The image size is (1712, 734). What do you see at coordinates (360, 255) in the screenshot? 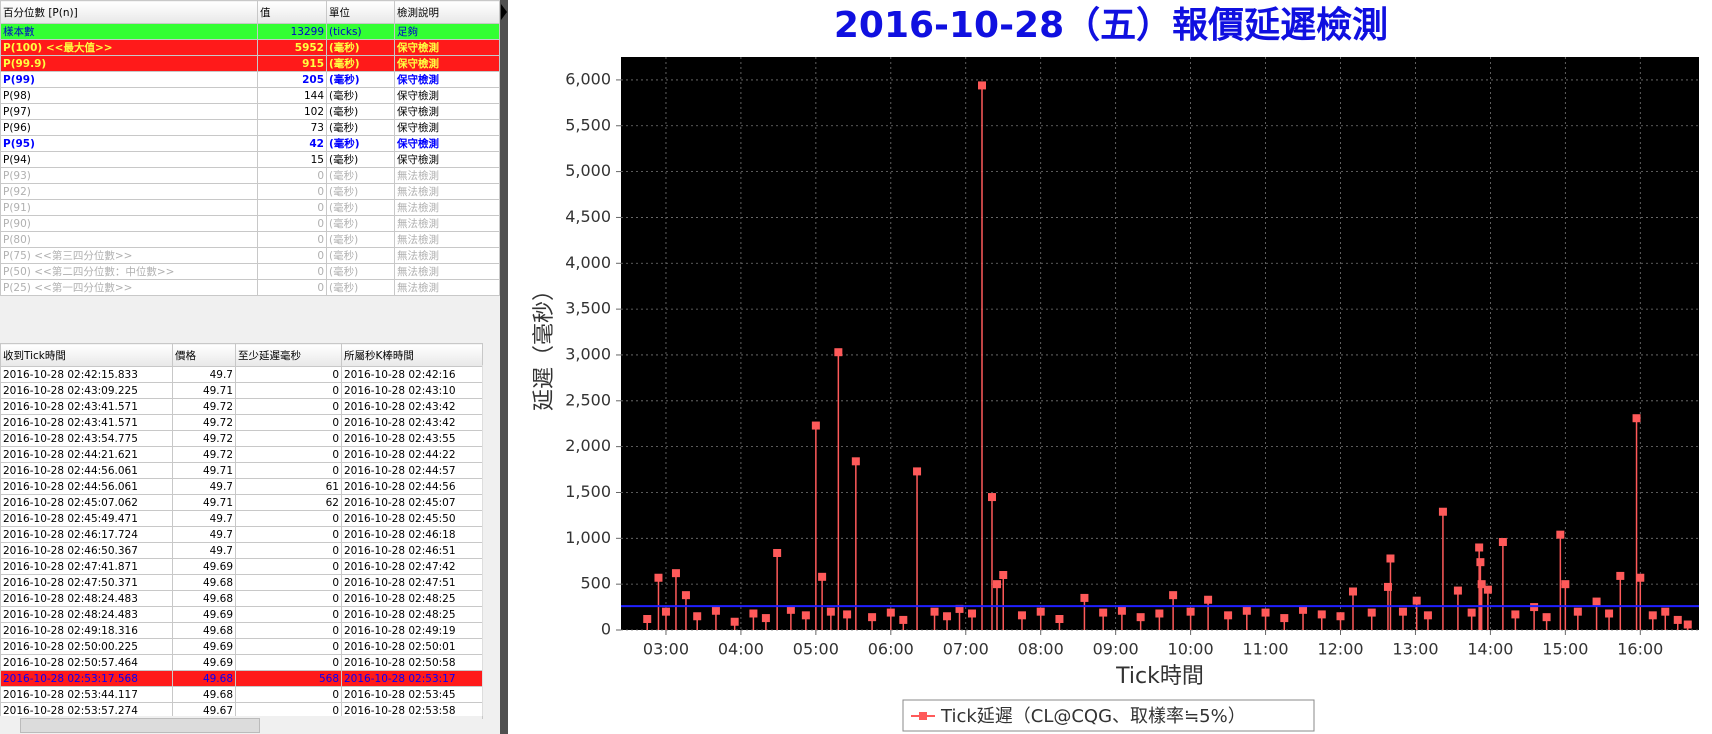
I see `table-cell: (毫秒)` at bounding box center [360, 255].